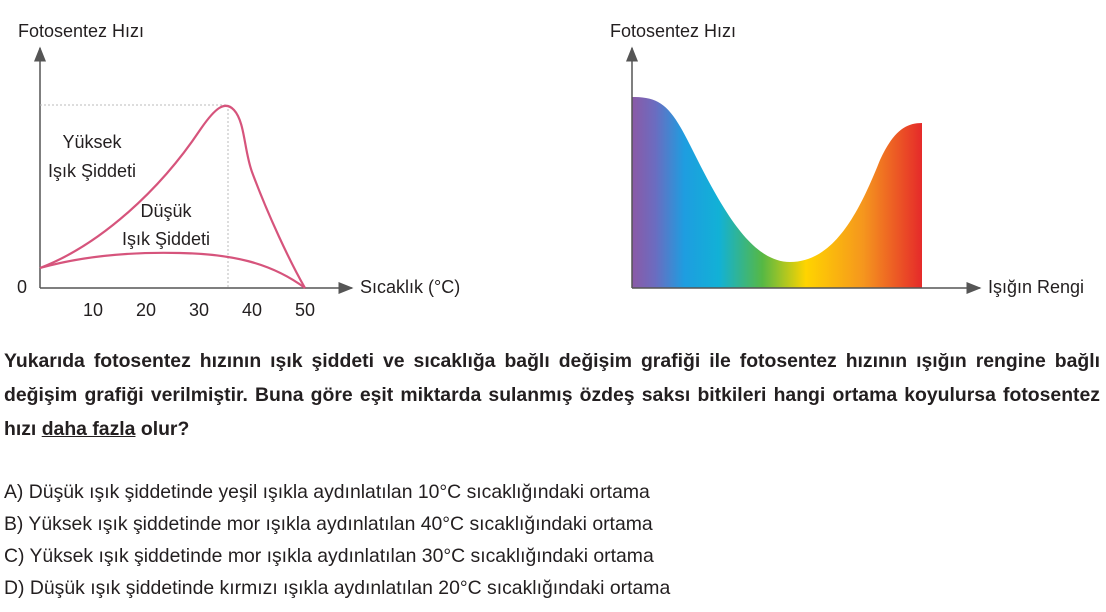 This screenshot has height=612, width=1106. I want to click on x-axis-label: Sıcaklık (°C), so click(410, 287).